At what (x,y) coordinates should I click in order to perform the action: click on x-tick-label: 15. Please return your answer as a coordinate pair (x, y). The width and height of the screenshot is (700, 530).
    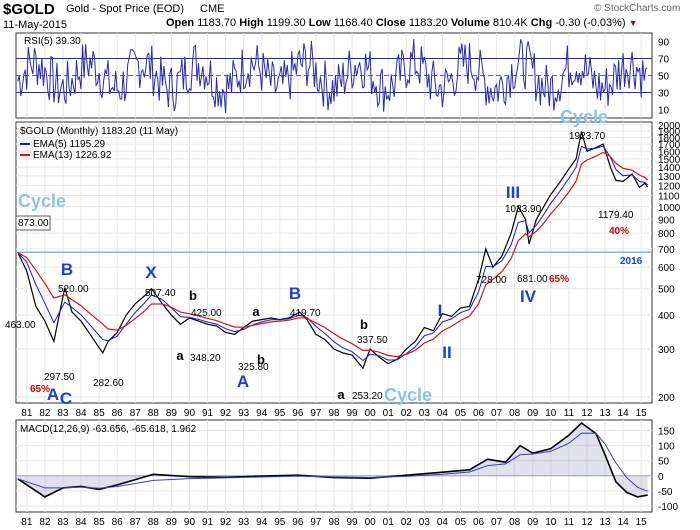
    Looking at the image, I should click on (642, 522).